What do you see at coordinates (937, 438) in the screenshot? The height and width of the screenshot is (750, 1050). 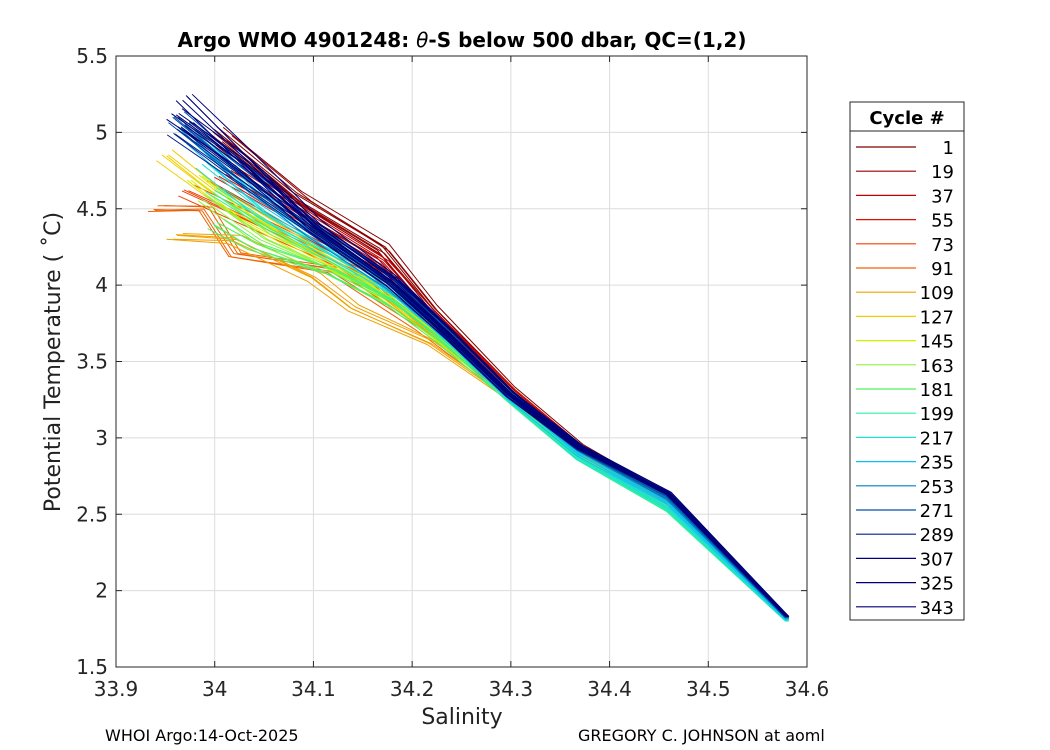 I see `legend-label-217: 217` at bounding box center [937, 438].